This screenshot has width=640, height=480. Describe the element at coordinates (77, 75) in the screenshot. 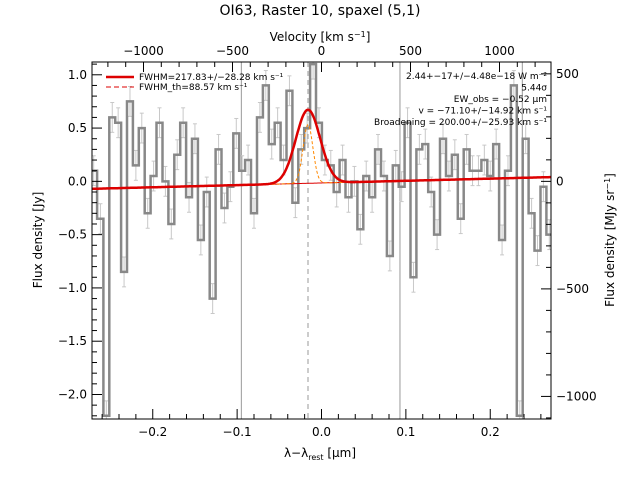

I see `y-tick-label: 1.0` at that location.